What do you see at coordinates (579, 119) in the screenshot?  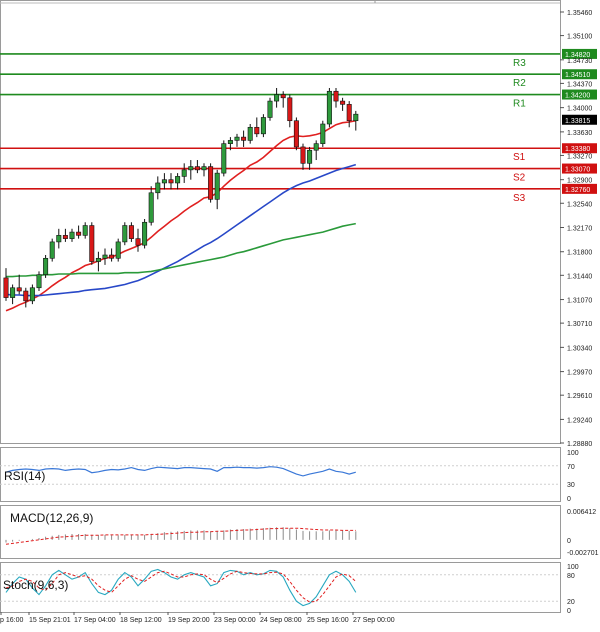 I see `current-price-tag` at bounding box center [579, 119].